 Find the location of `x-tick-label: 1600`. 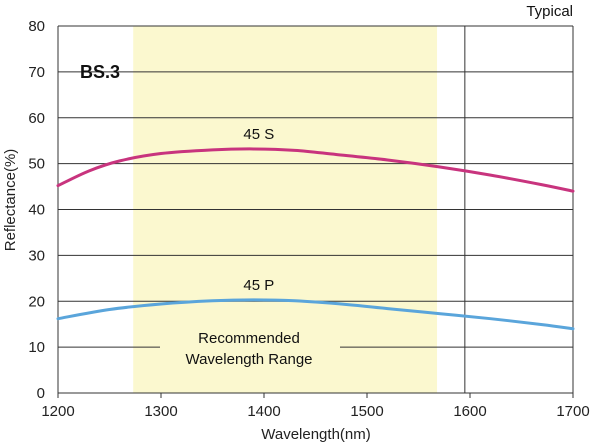

x-tick-label: 1600 is located at coordinates (469, 411).